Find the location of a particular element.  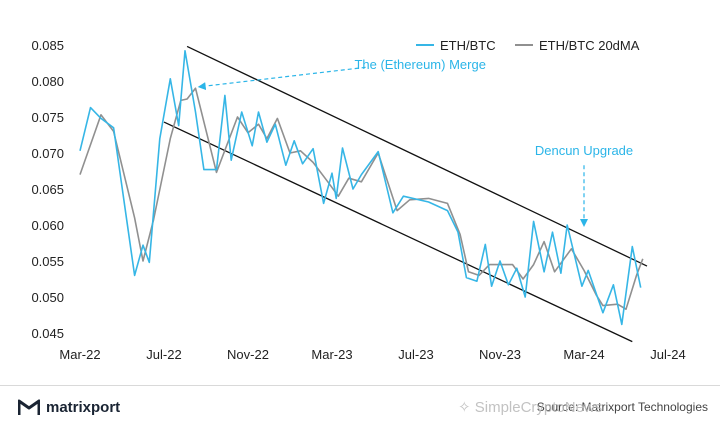

y-tick-label: 0.075 is located at coordinates (47, 117).